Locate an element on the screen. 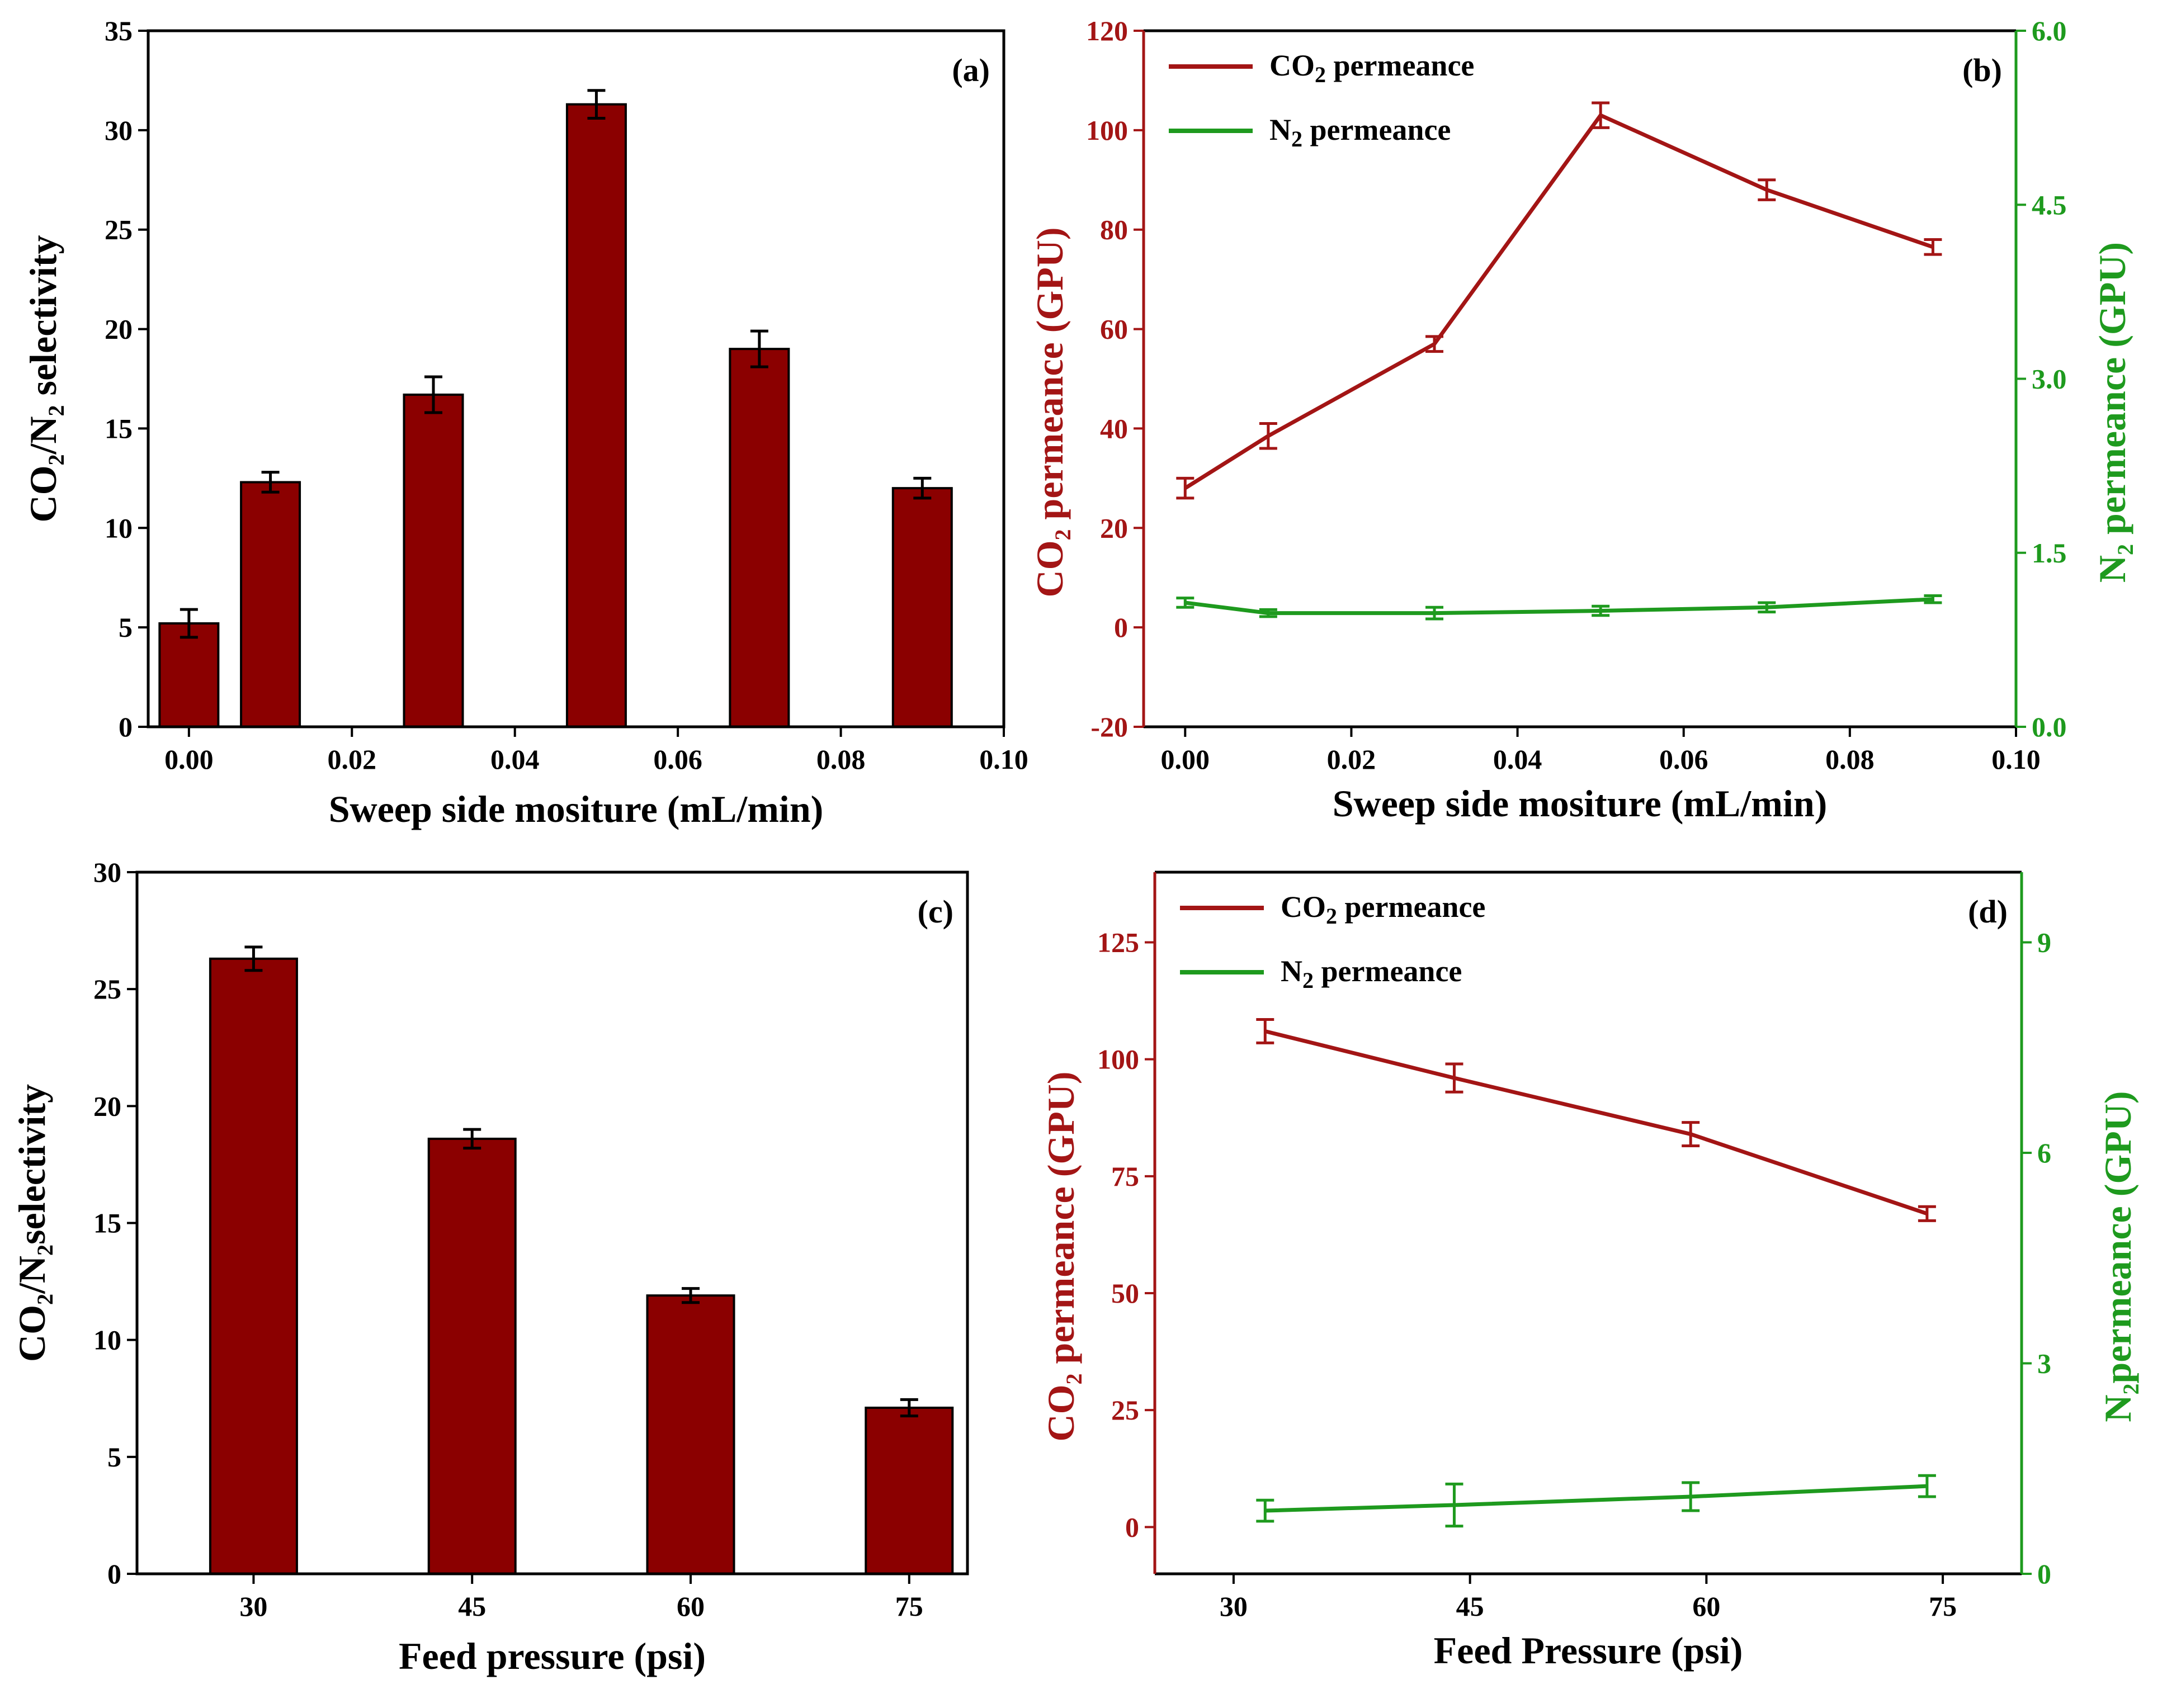  y-tick-label: 15 is located at coordinates (107, 1223).